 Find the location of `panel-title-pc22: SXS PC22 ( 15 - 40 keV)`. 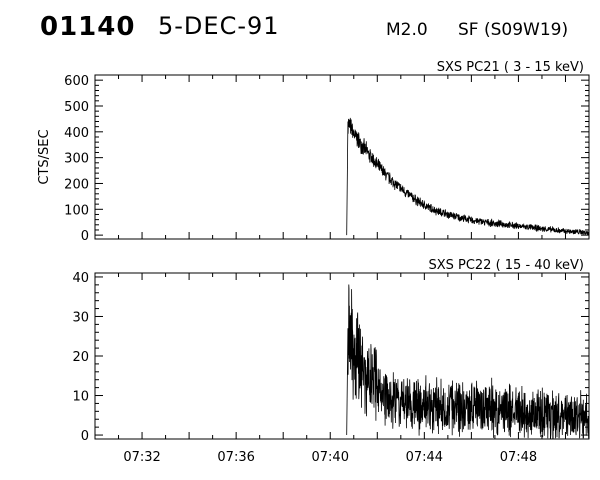

panel-title-pc22: SXS PC22 ( 15 - 40 keV) is located at coordinates (506, 265).